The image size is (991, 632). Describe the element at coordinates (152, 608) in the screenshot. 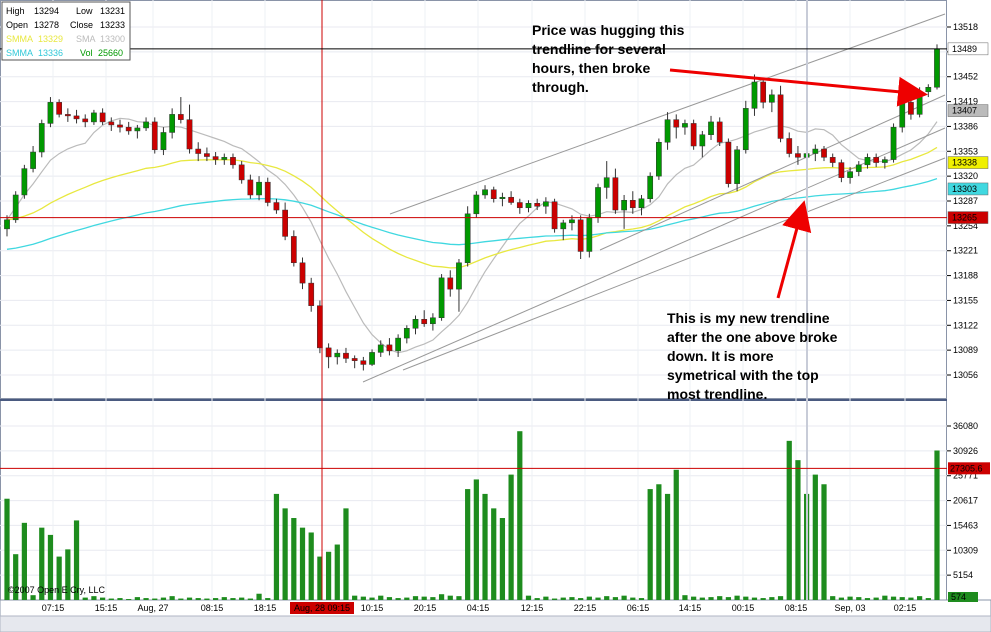

I see `time-tick-label: Aug, 27` at that location.